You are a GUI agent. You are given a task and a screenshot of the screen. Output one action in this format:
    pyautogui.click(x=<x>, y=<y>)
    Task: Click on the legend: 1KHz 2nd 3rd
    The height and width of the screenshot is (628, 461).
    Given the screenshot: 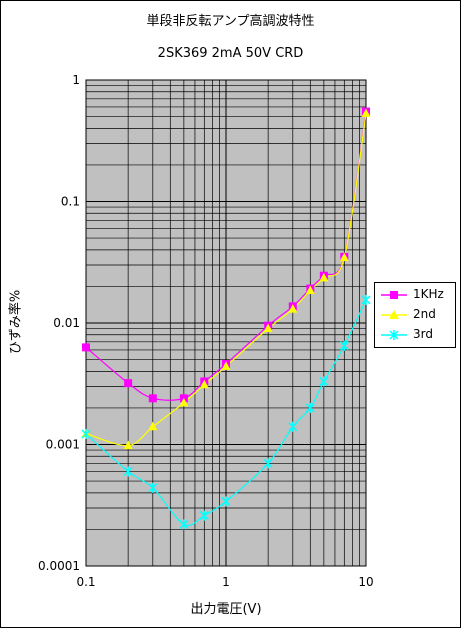 What is the action you would take?
    pyautogui.click(x=415, y=315)
    